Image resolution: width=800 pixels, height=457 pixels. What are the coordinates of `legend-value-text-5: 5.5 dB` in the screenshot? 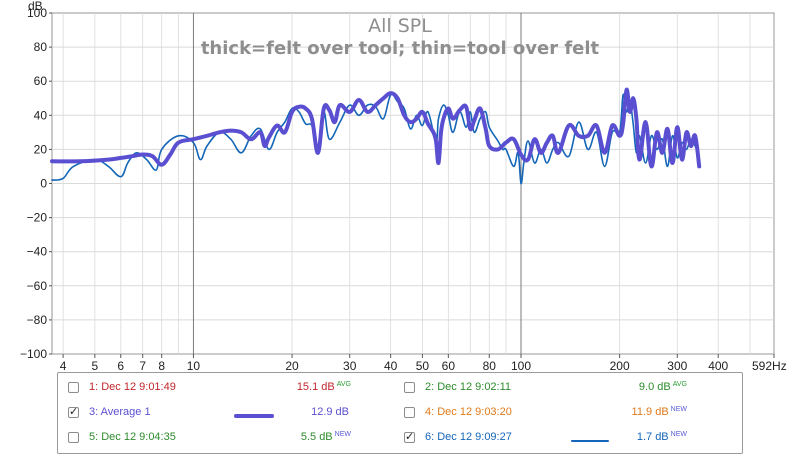 It's located at (316, 437).